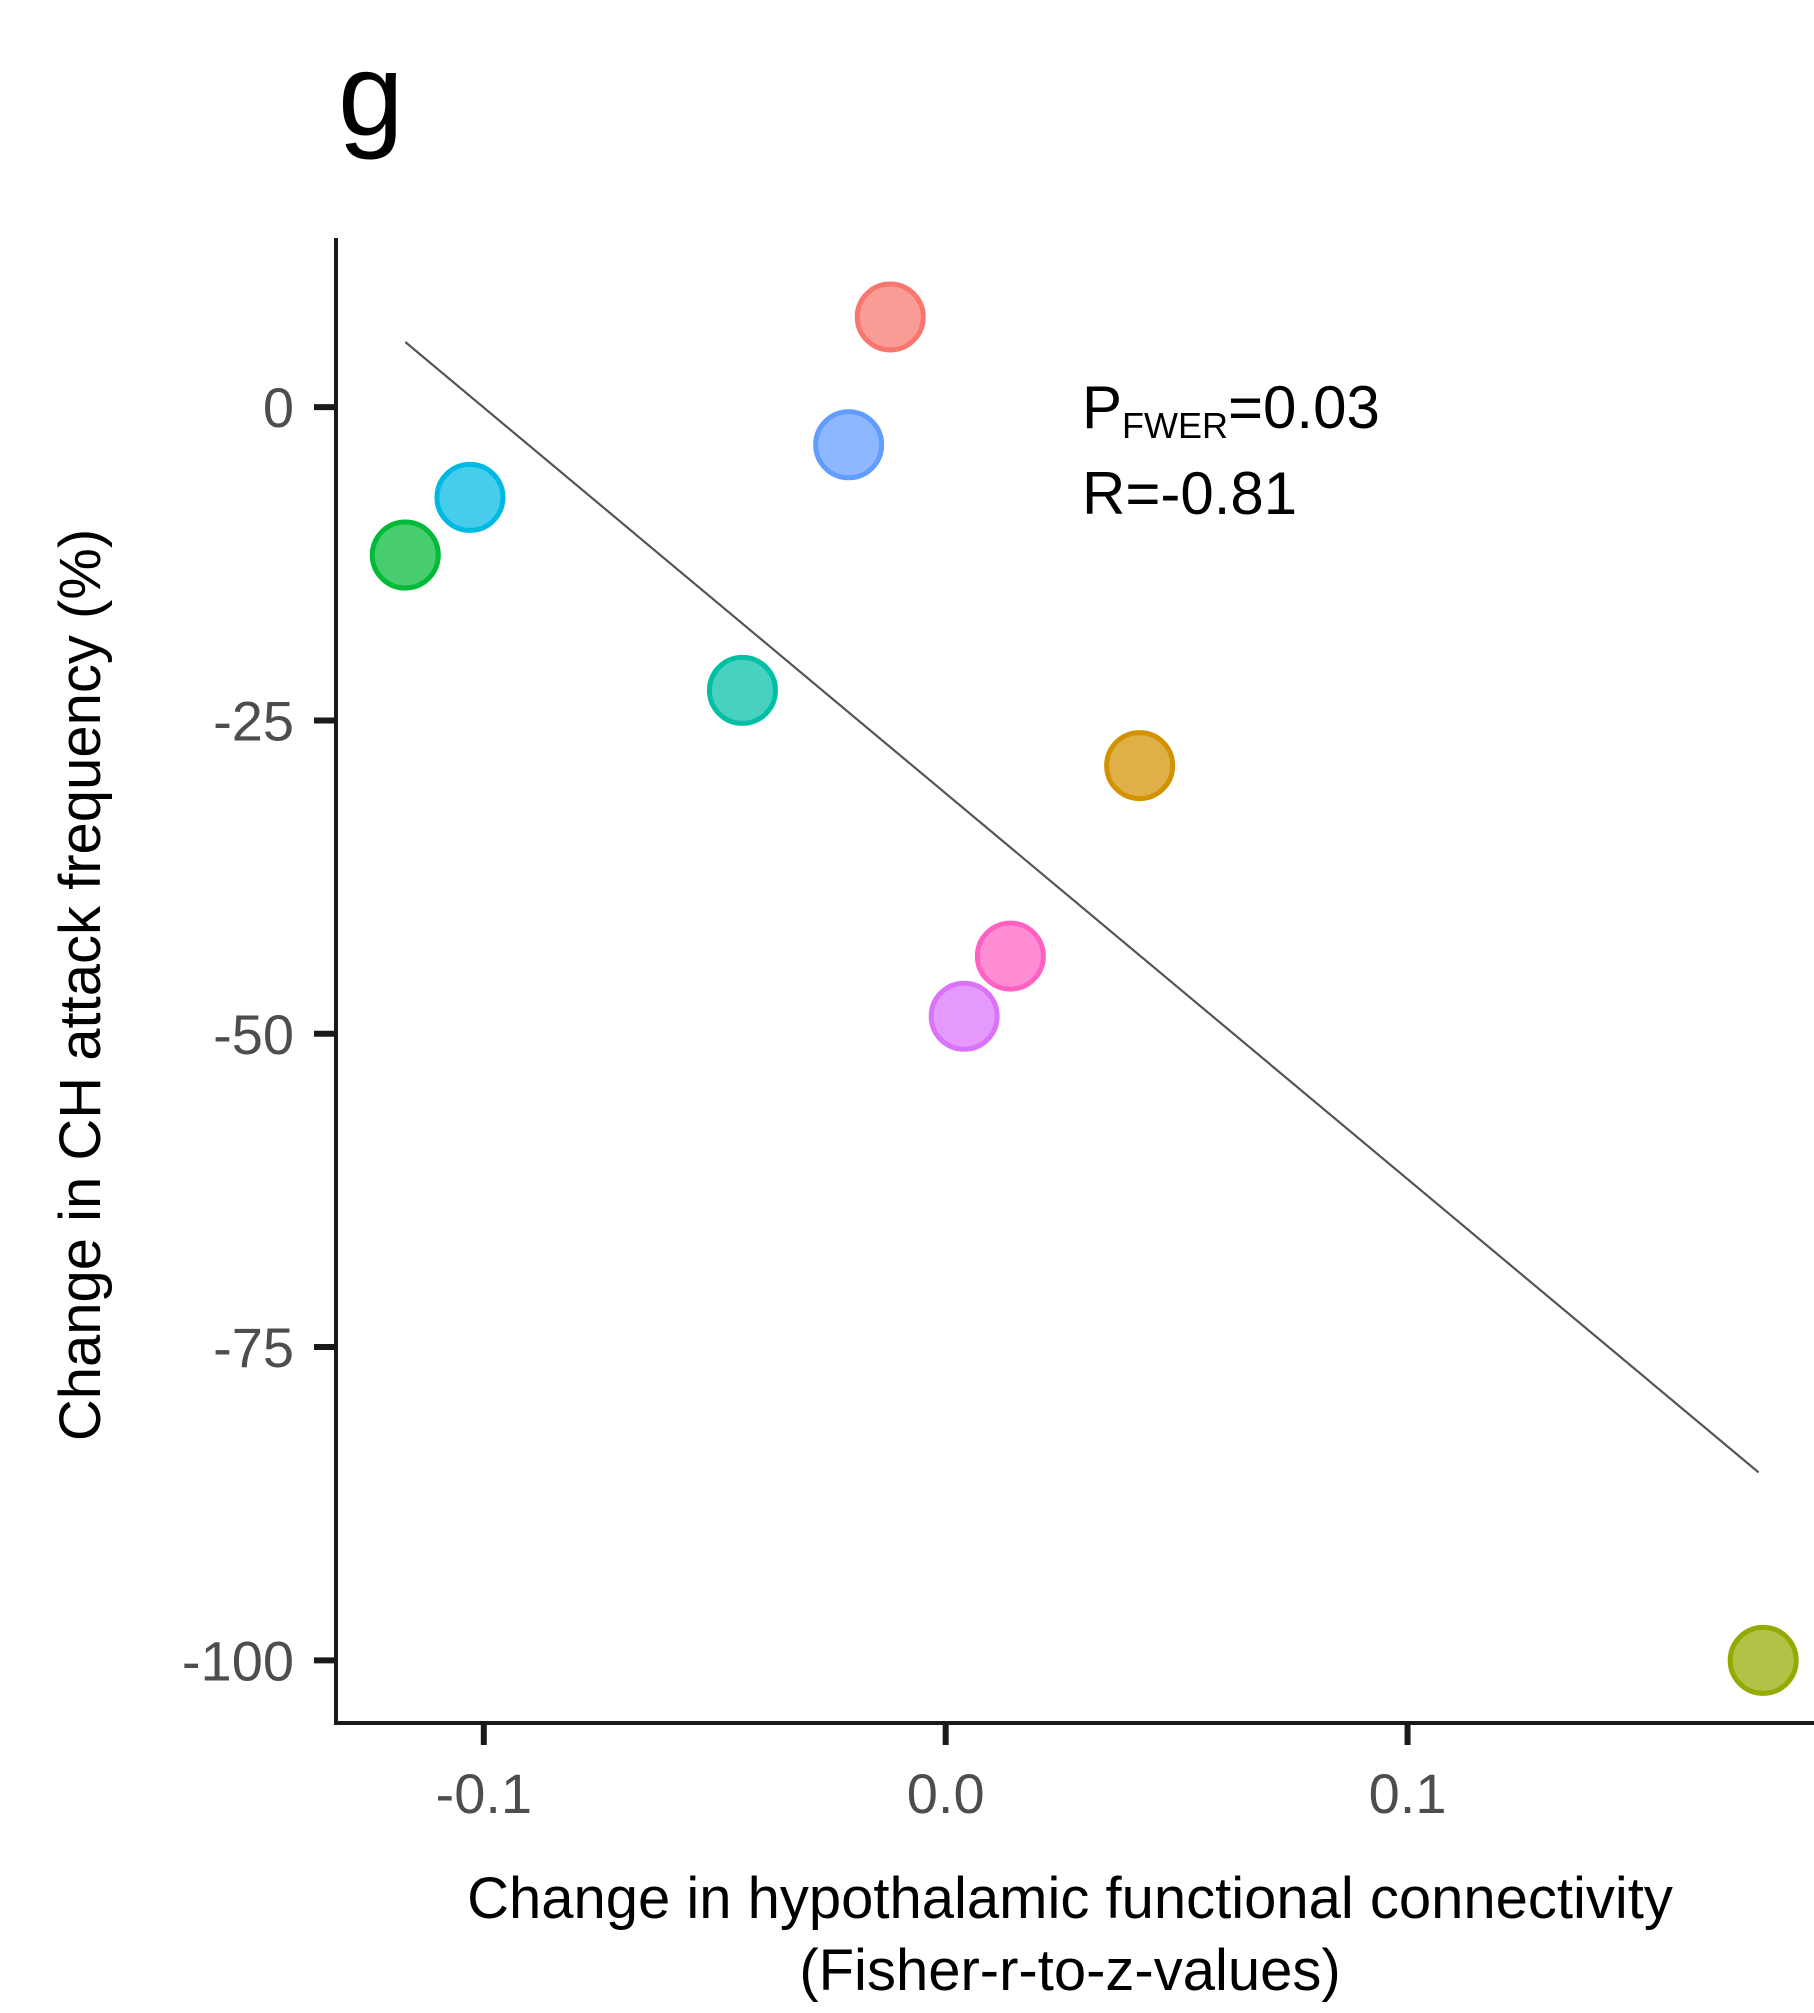 The width and height of the screenshot is (1814, 2013). What do you see at coordinates (1408, 1793) in the screenshot?
I see `x-tick-label: 0.1` at bounding box center [1408, 1793].